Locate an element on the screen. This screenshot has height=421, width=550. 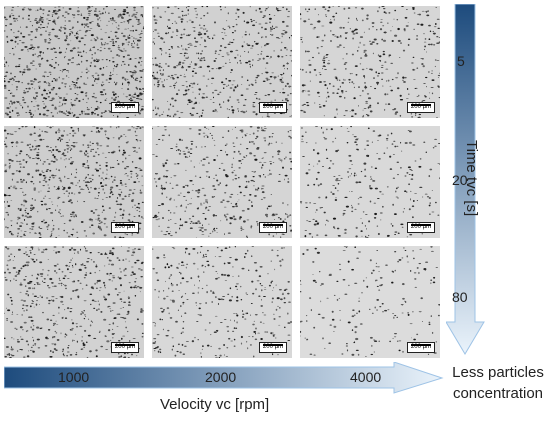
micrograph-r3-c2: 200 µm is located at coordinates (222, 302).